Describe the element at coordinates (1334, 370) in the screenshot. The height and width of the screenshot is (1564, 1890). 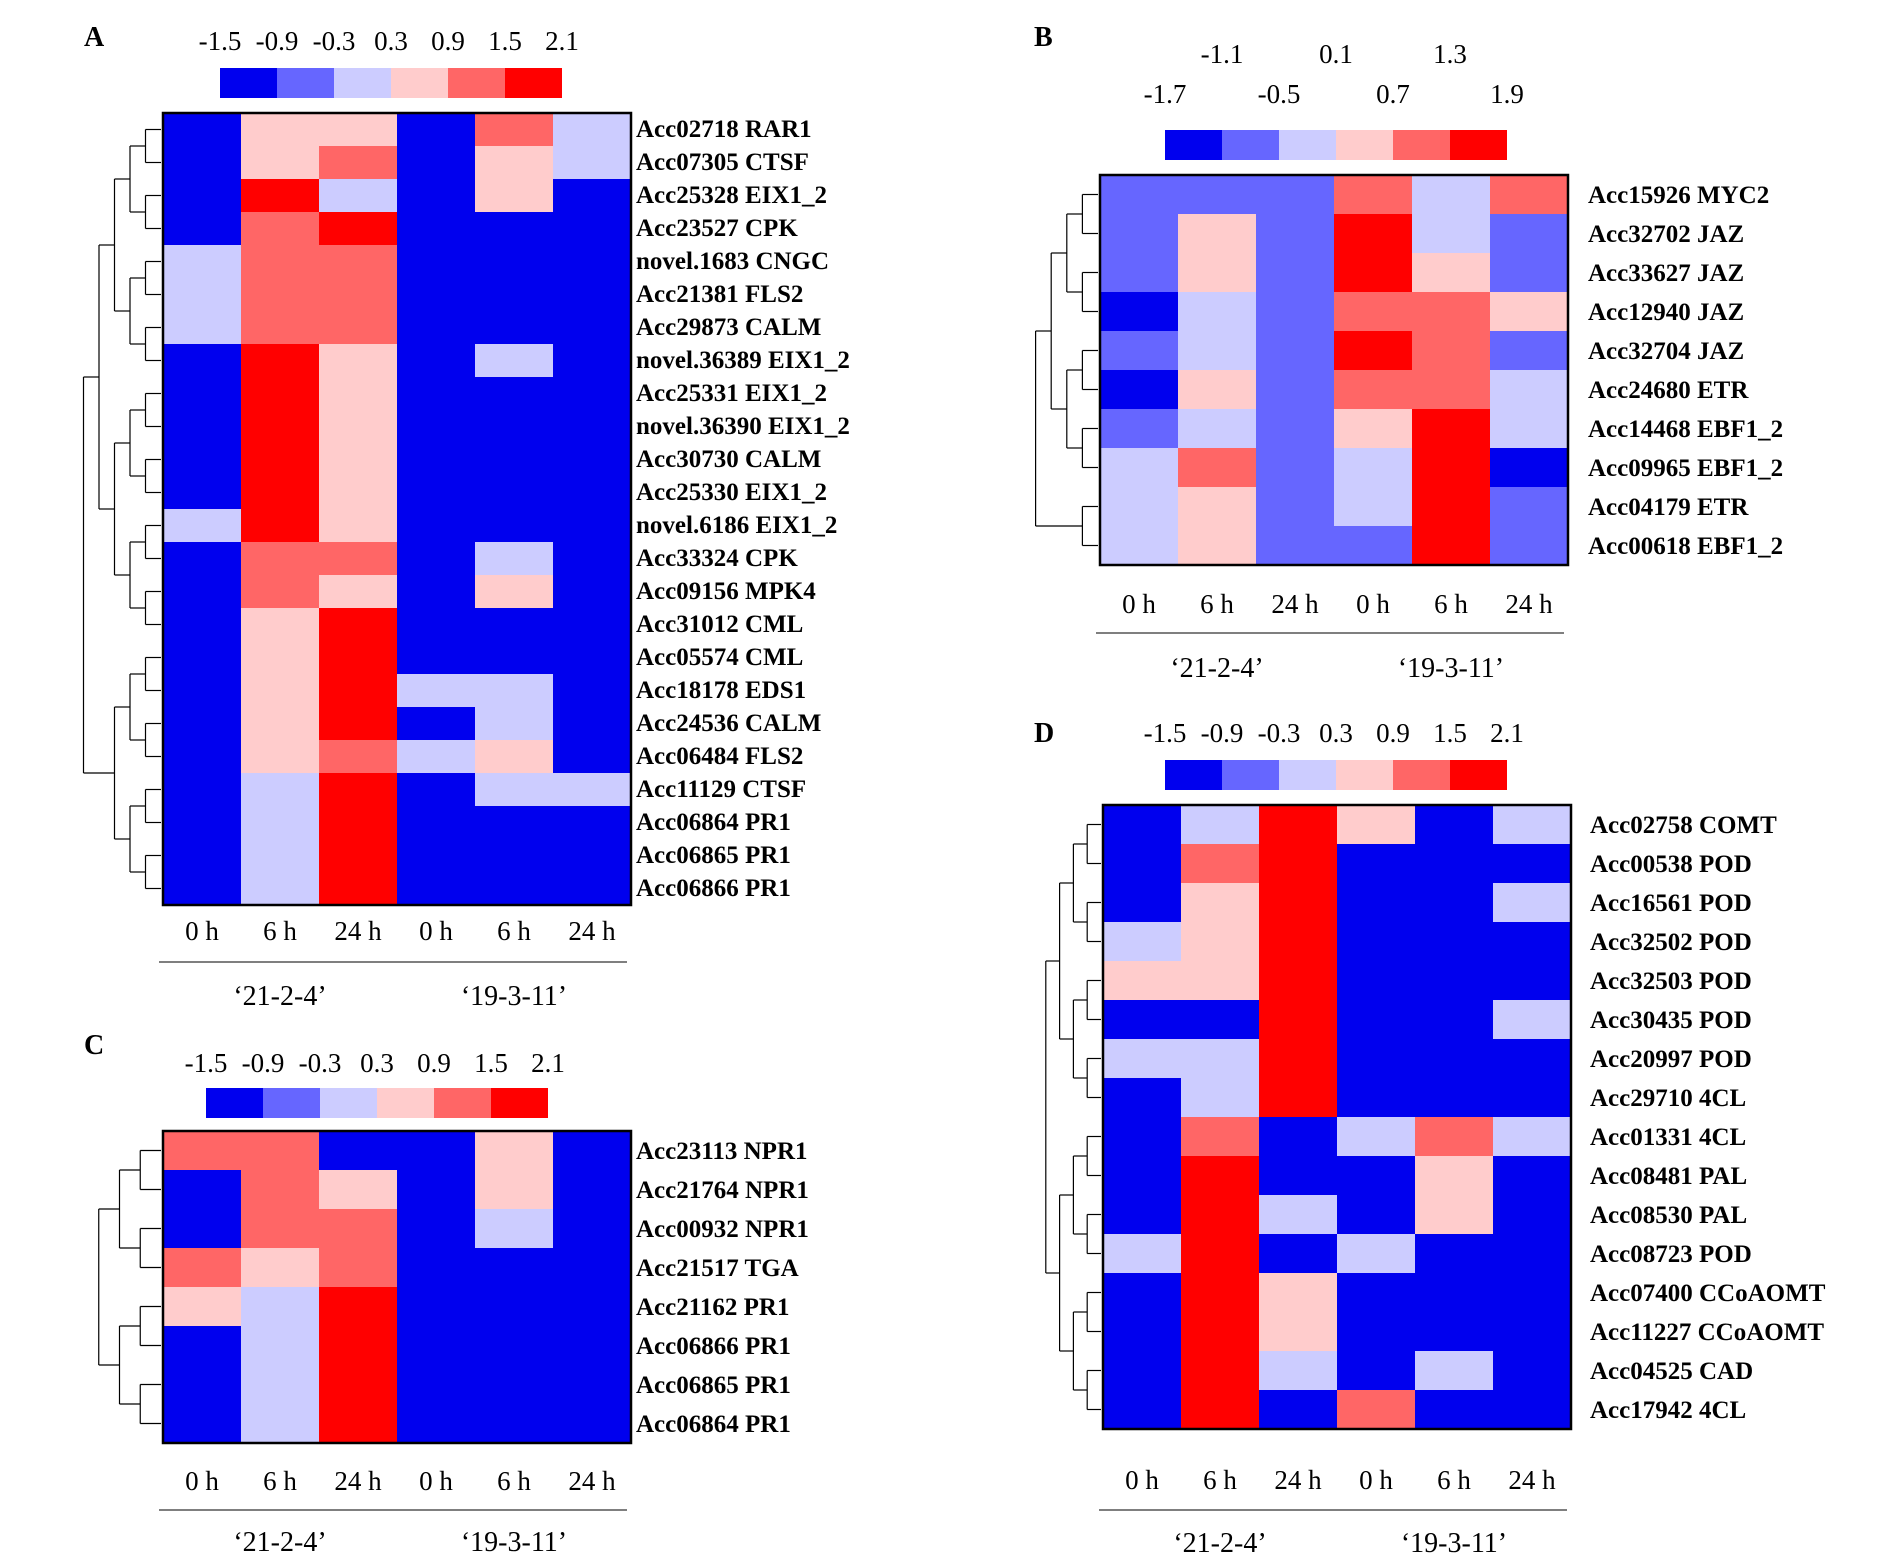
I see `heatmap-border` at that location.